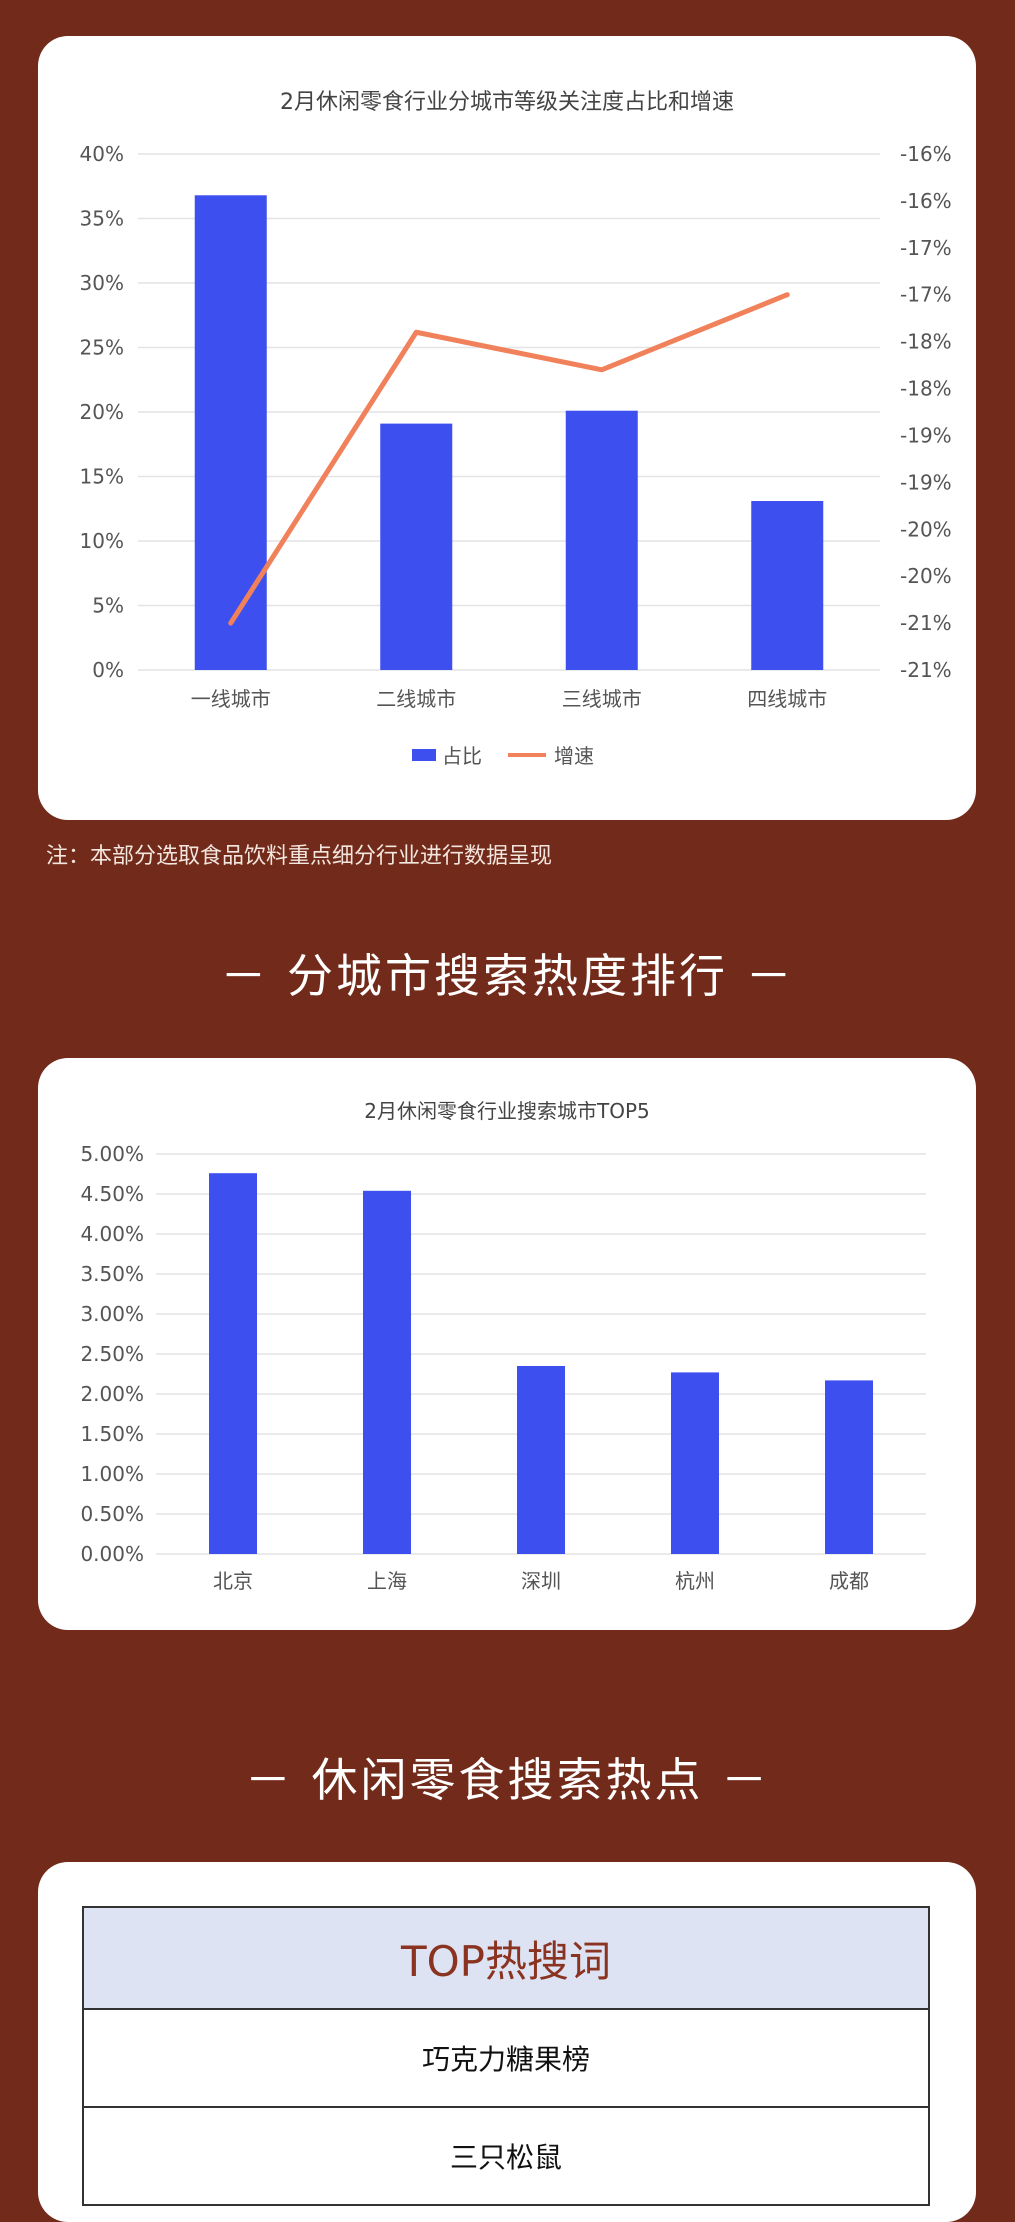 This screenshot has height=2222, width=1015. What do you see at coordinates (787, 699) in the screenshot?
I see `x-tick-label: 四线城市` at bounding box center [787, 699].